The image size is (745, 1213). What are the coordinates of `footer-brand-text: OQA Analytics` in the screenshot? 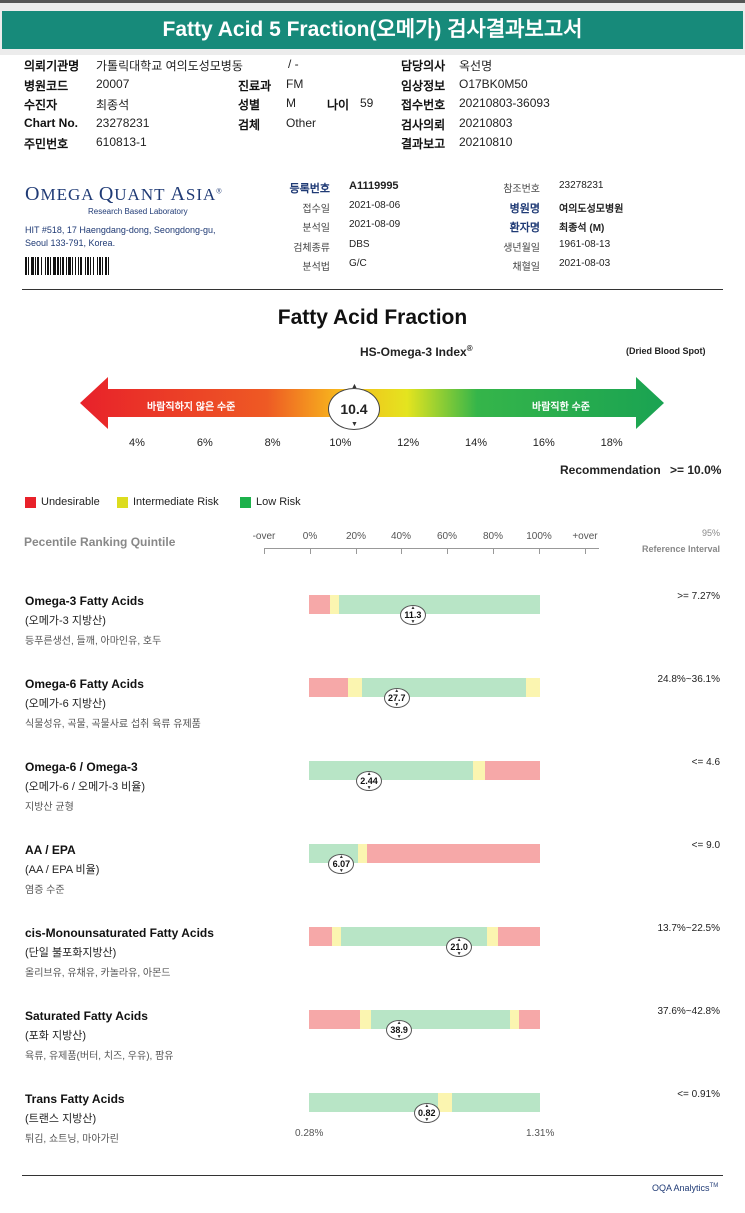 It's located at (681, 1188).